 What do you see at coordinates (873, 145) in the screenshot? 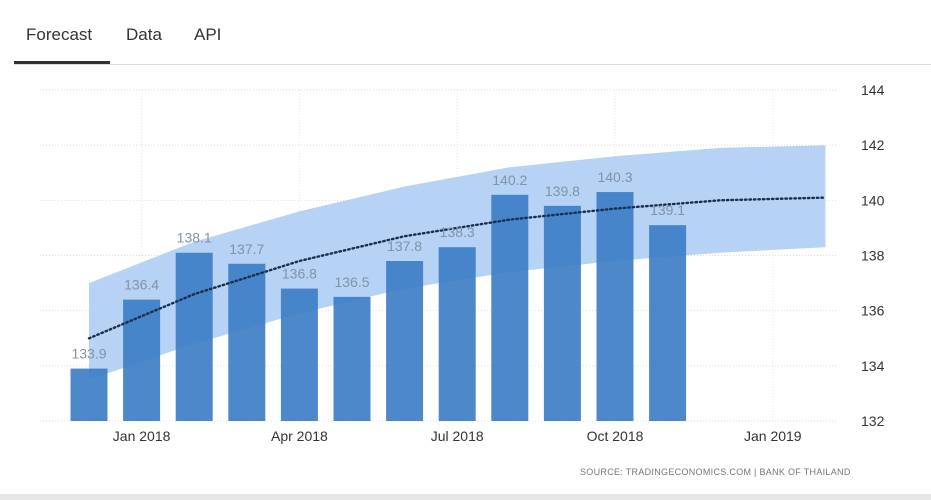
I see `y-tick-label: 142` at bounding box center [873, 145].